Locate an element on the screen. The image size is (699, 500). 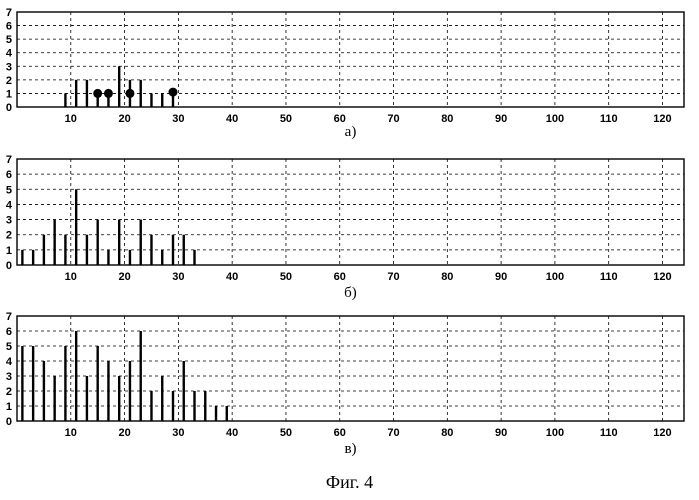
figure-caption: Фиг. 4 is located at coordinates (349, 482).